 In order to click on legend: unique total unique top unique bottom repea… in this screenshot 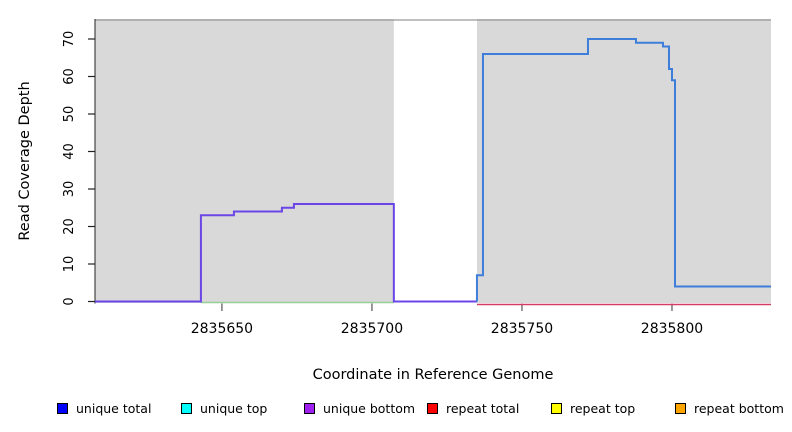, I will do `click(396, 409)`.